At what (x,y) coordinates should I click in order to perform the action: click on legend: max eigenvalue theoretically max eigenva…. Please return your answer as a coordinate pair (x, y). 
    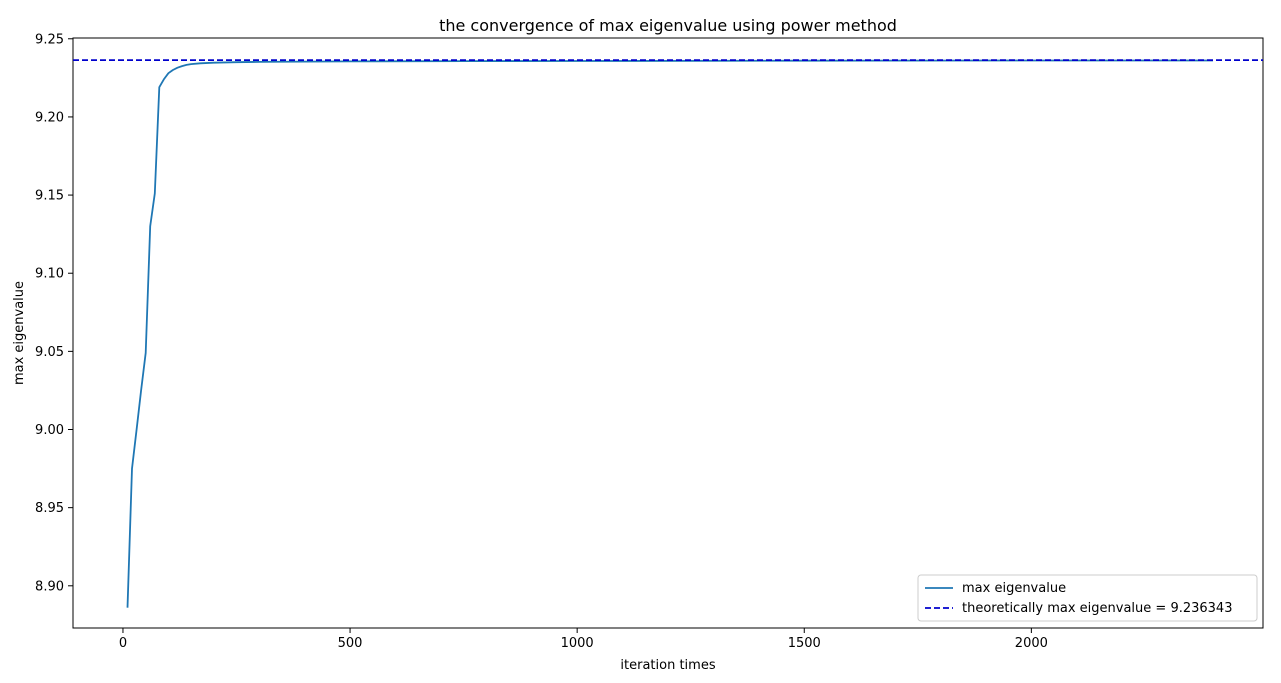
    Looking at the image, I should click on (1087, 598).